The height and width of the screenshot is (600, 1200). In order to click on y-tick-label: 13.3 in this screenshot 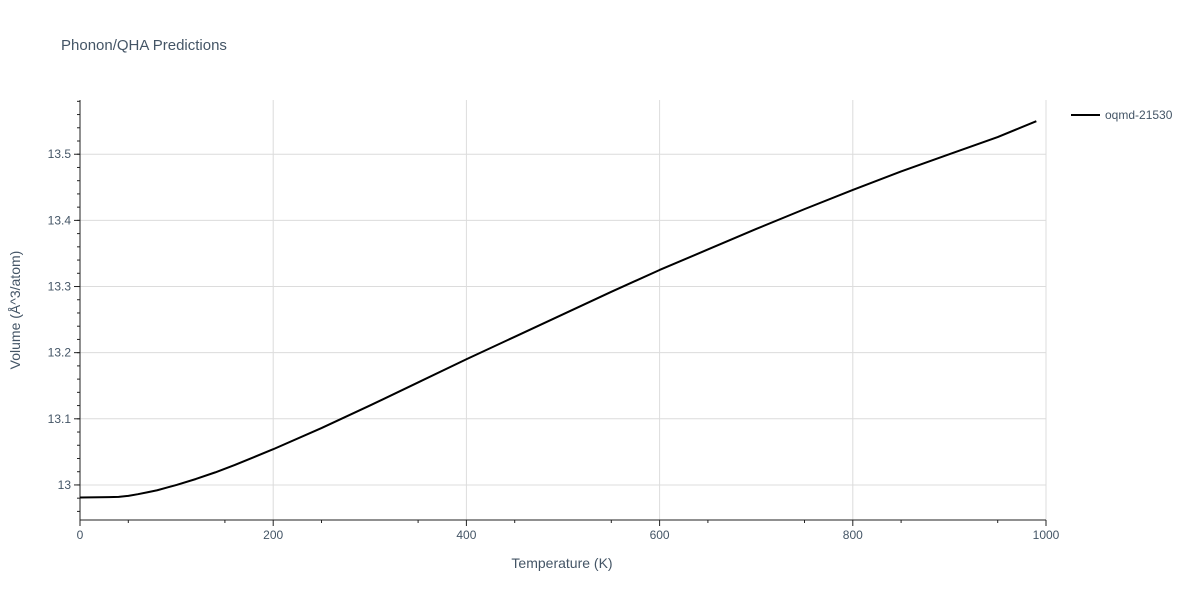, I will do `click(60, 287)`.